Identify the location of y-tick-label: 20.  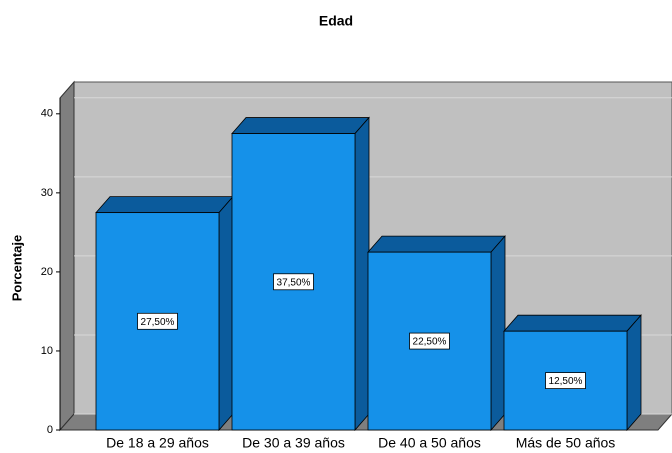
(47, 272).